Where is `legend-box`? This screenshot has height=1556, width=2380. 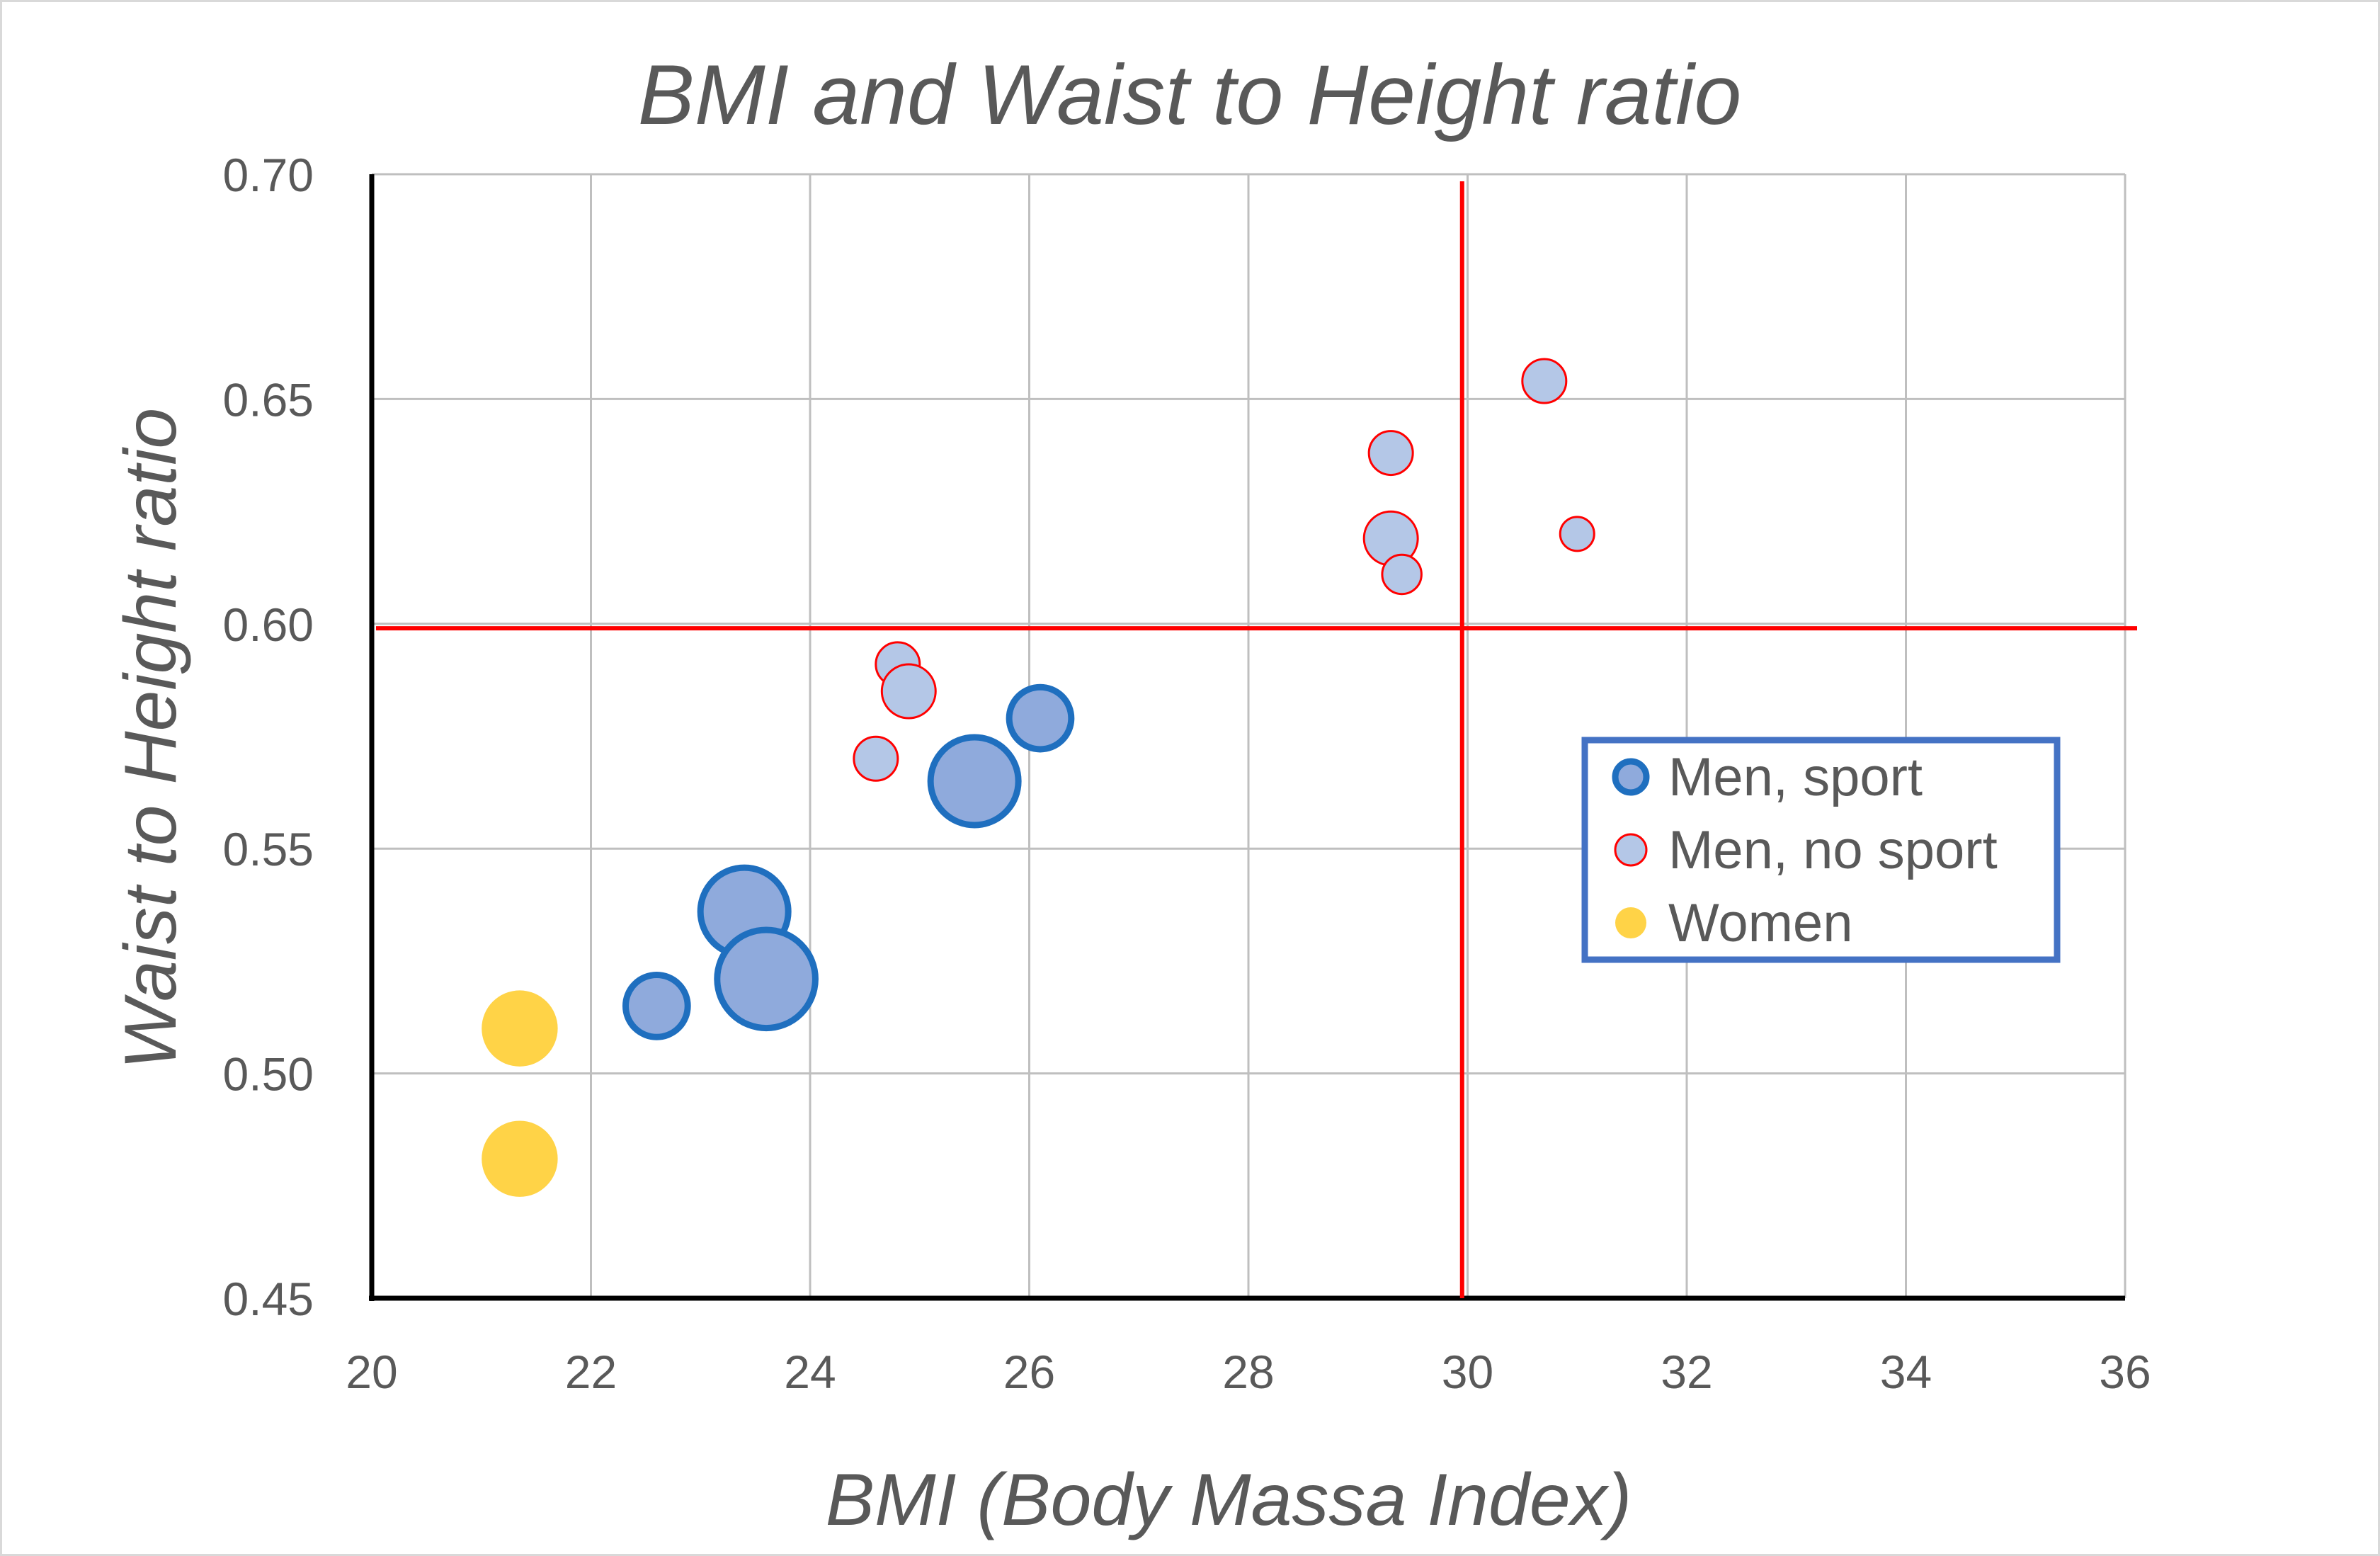 legend-box is located at coordinates (1821, 850).